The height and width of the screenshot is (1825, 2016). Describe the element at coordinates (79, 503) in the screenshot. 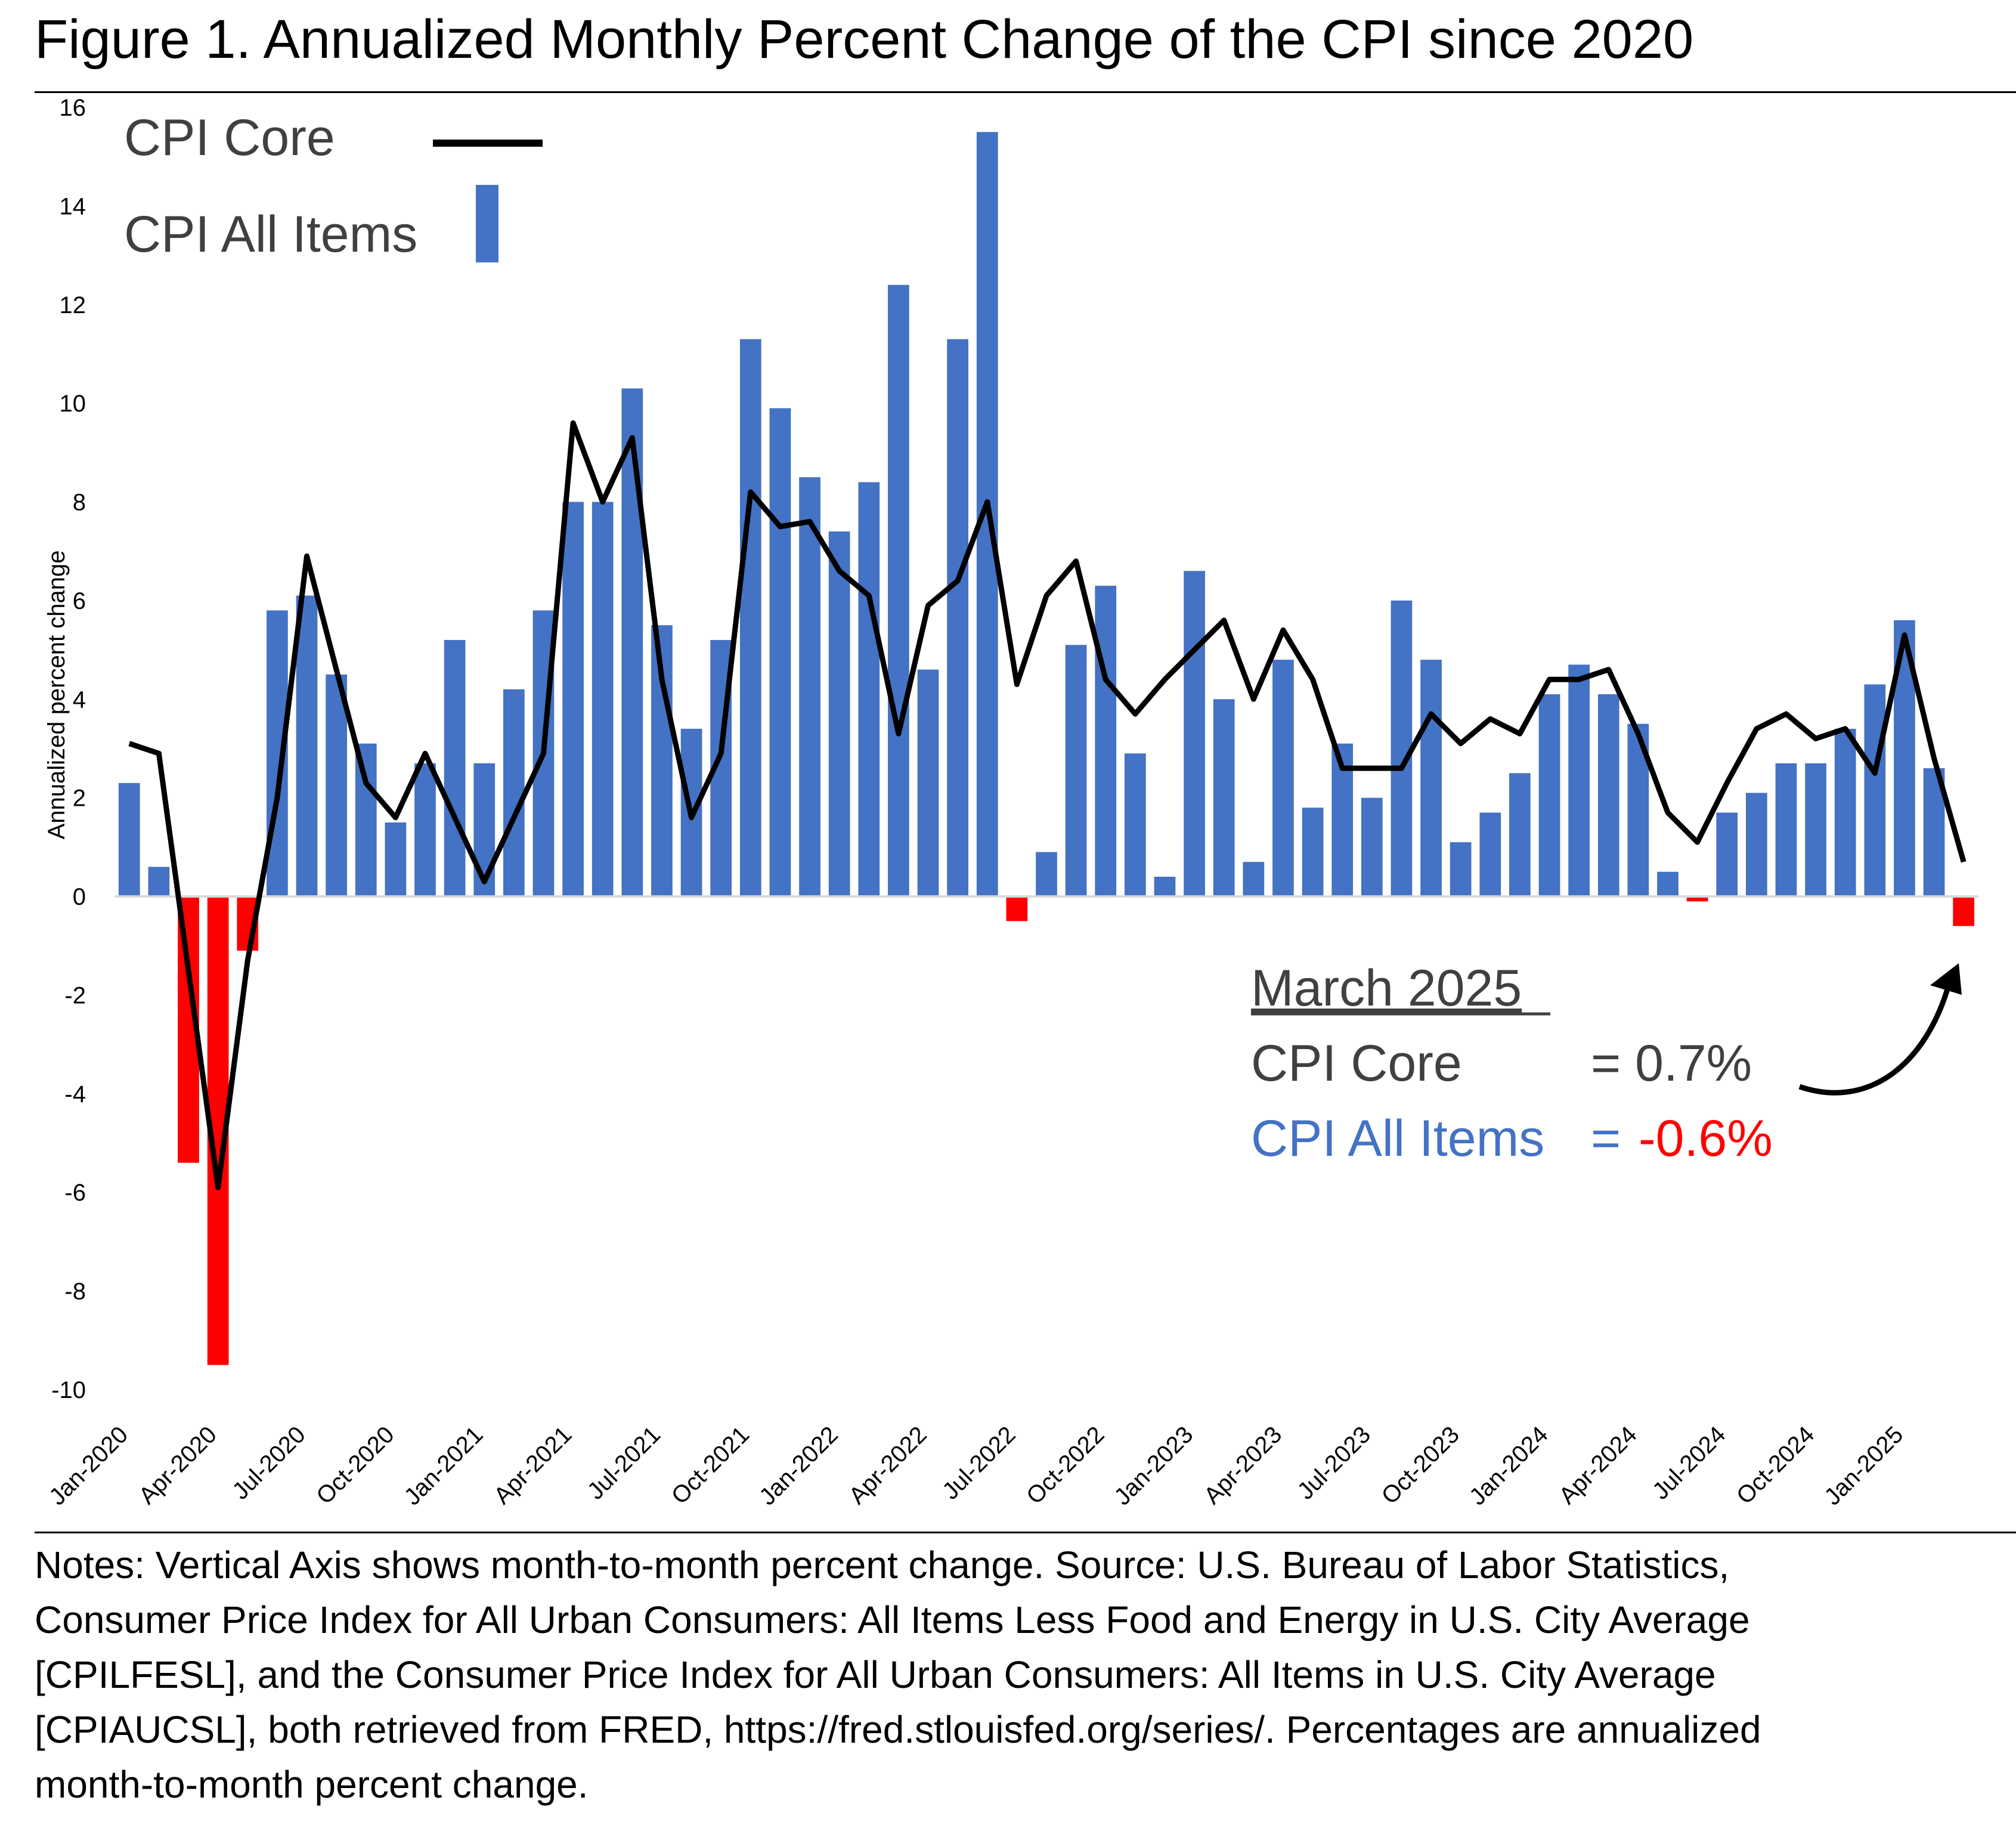

I see `y-tick-label: 8` at that location.